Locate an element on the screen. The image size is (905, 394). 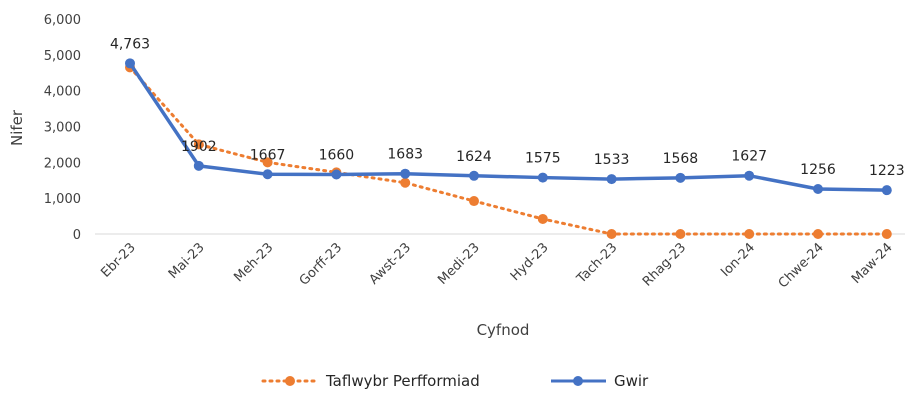
y-axis-ticks: 0 1,000 2,000 3,000 4,000 5,000 6,000 is located at coordinates (62, 128).